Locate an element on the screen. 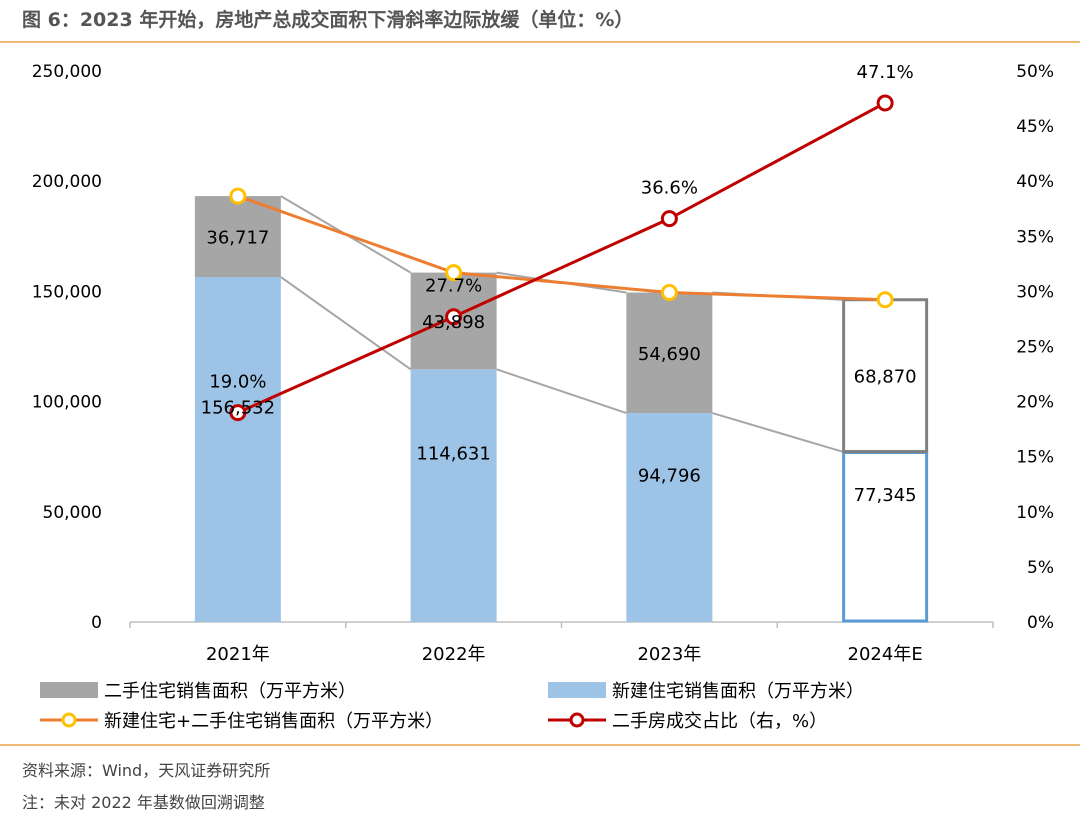  secondhand-value-label: 68,870 is located at coordinates (885, 377).